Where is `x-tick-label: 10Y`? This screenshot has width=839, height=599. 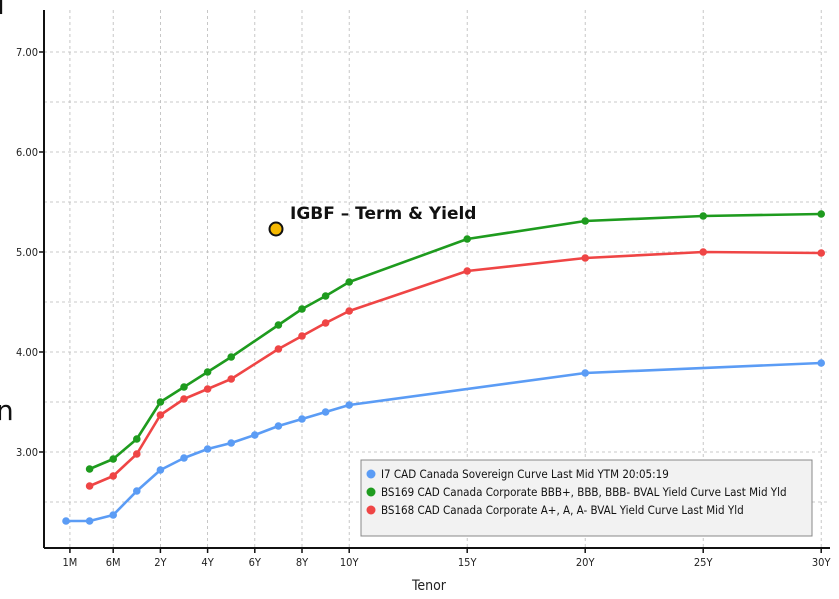 x-tick-label: 10Y is located at coordinates (350, 562).